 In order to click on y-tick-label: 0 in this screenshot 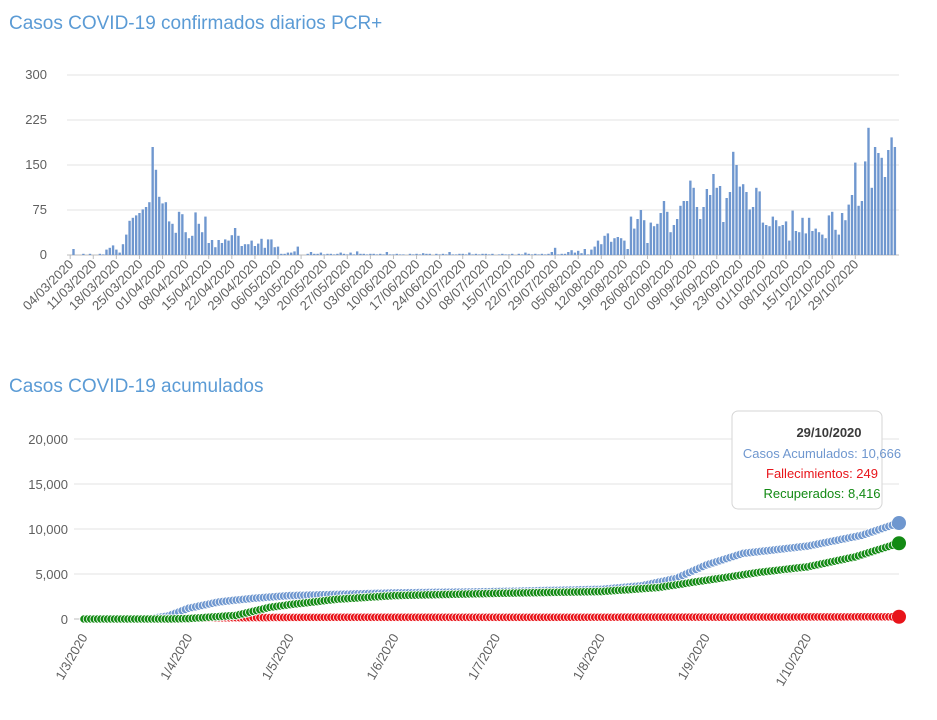, I will do `click(43, 254)`.